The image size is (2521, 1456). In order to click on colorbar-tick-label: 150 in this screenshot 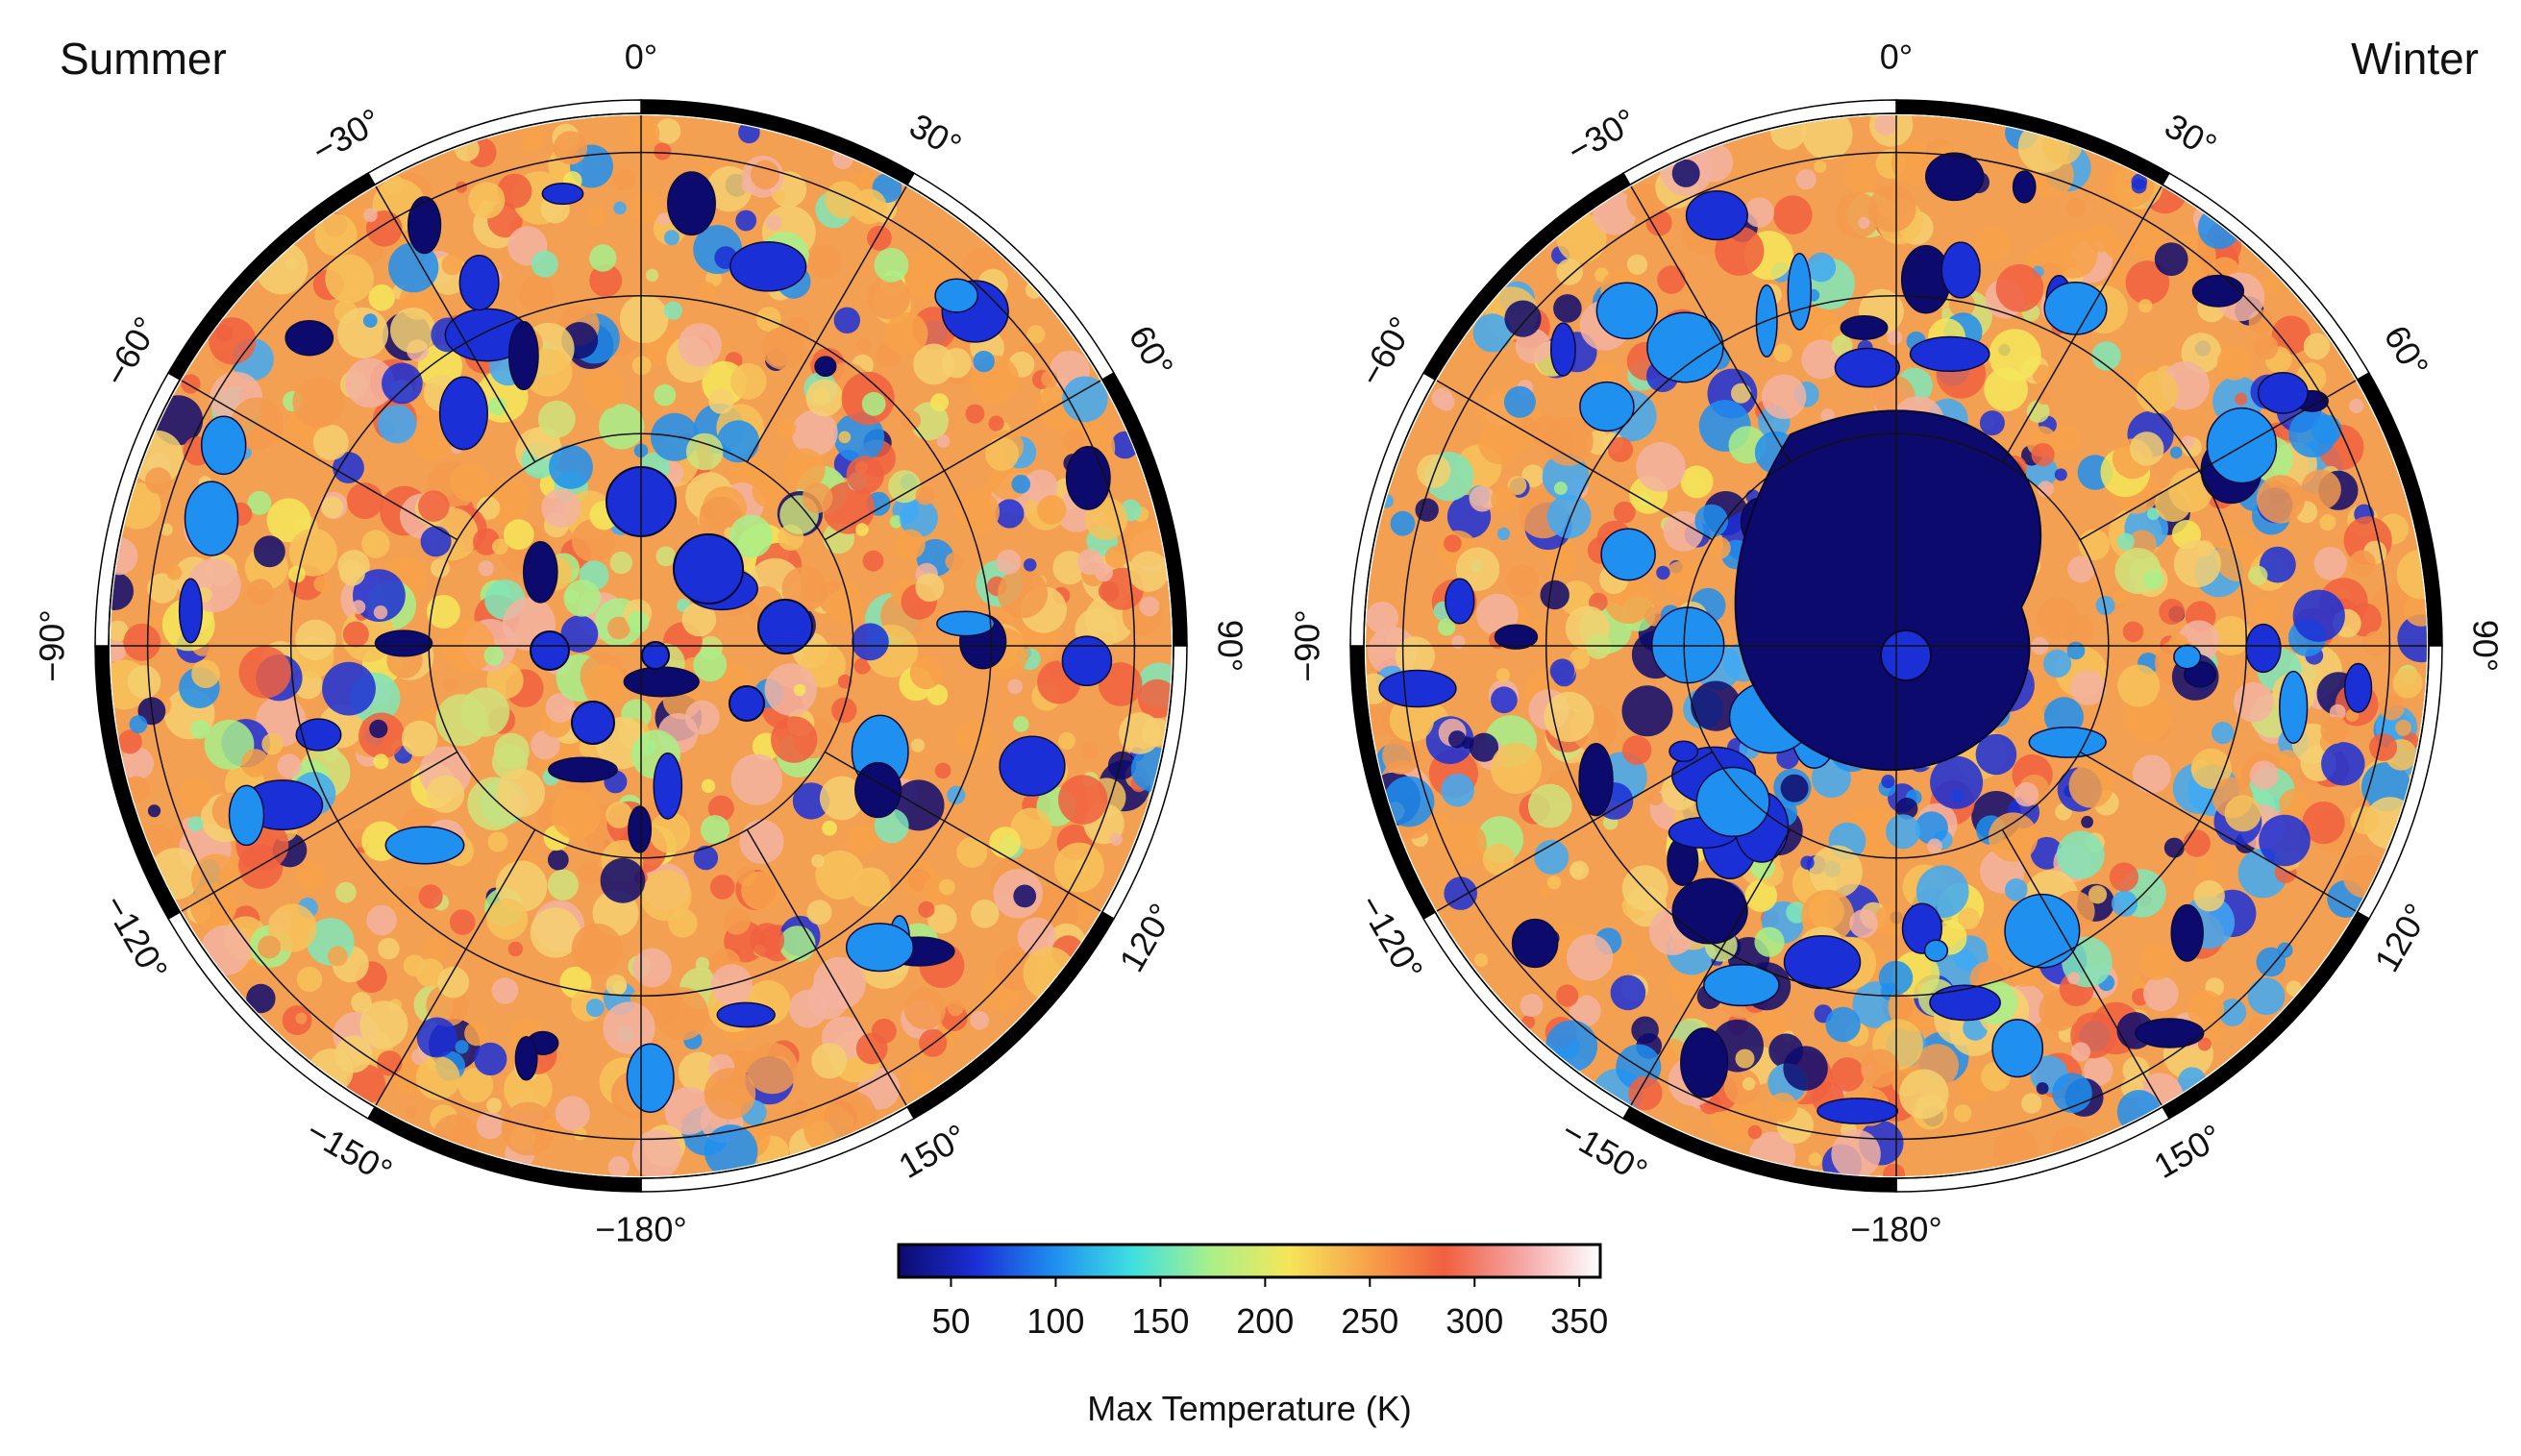, I will do `click(1160, 1321)`.